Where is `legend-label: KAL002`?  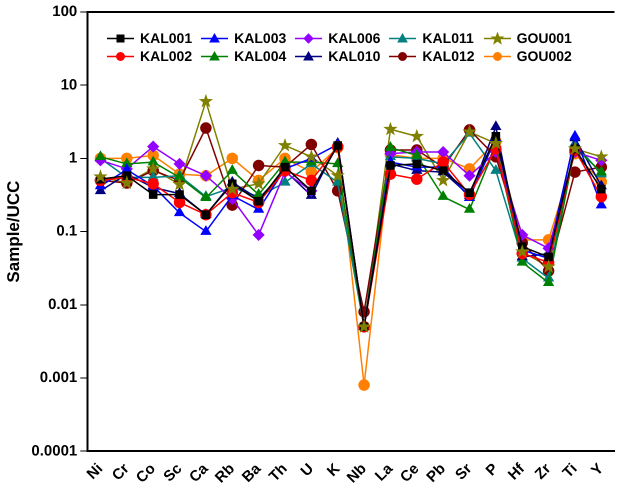 legend-label: KAL002 is located at coordinates (166, 56).